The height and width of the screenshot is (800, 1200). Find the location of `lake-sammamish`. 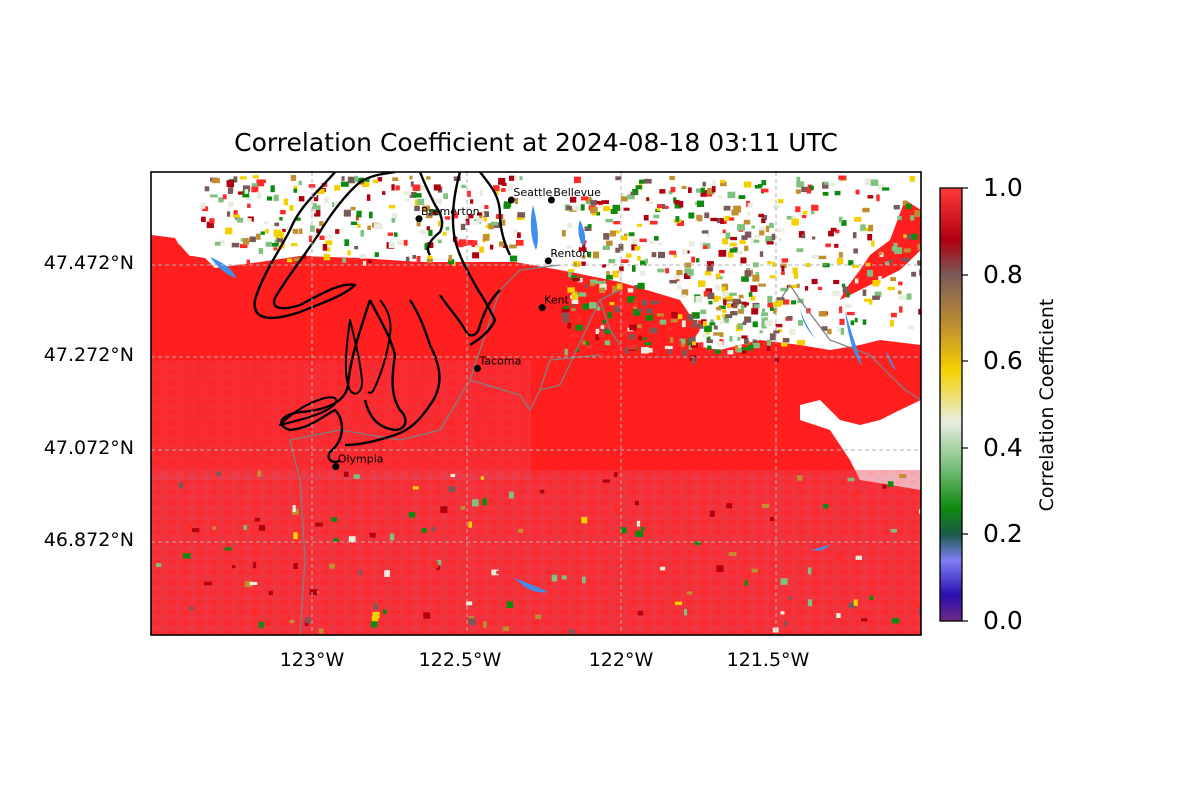

lake-sammamish is located at coordinates (582, 233).